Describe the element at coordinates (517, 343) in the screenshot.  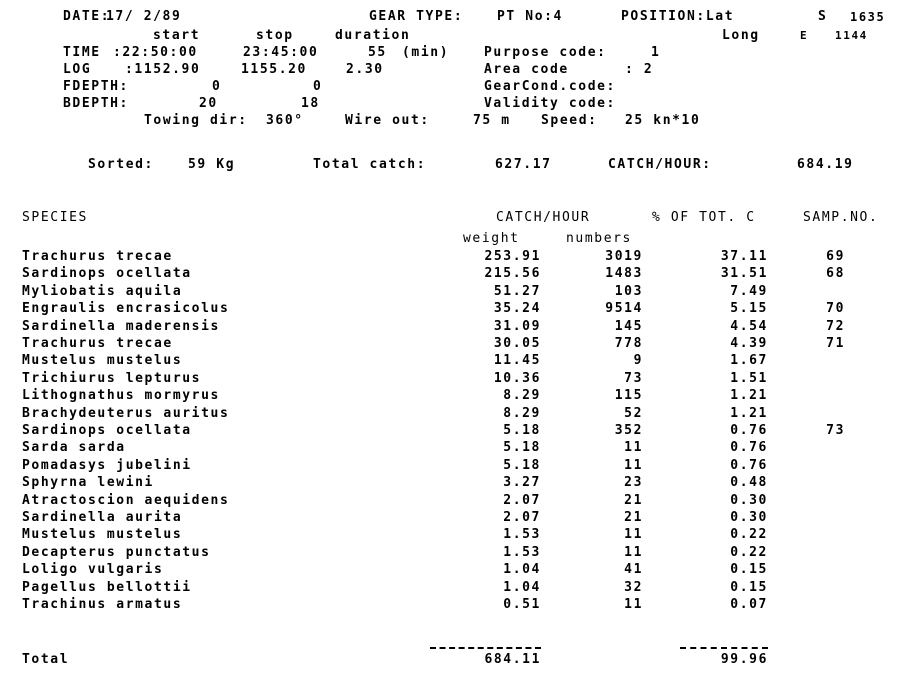
I see `catch-weight: 30.05` at that location.